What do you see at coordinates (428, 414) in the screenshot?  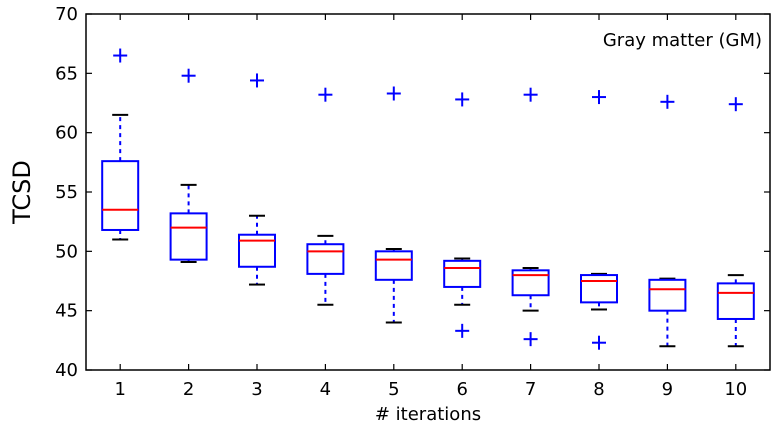 I see `x-axis-label: # iterations` at bounding box center [428, 414].